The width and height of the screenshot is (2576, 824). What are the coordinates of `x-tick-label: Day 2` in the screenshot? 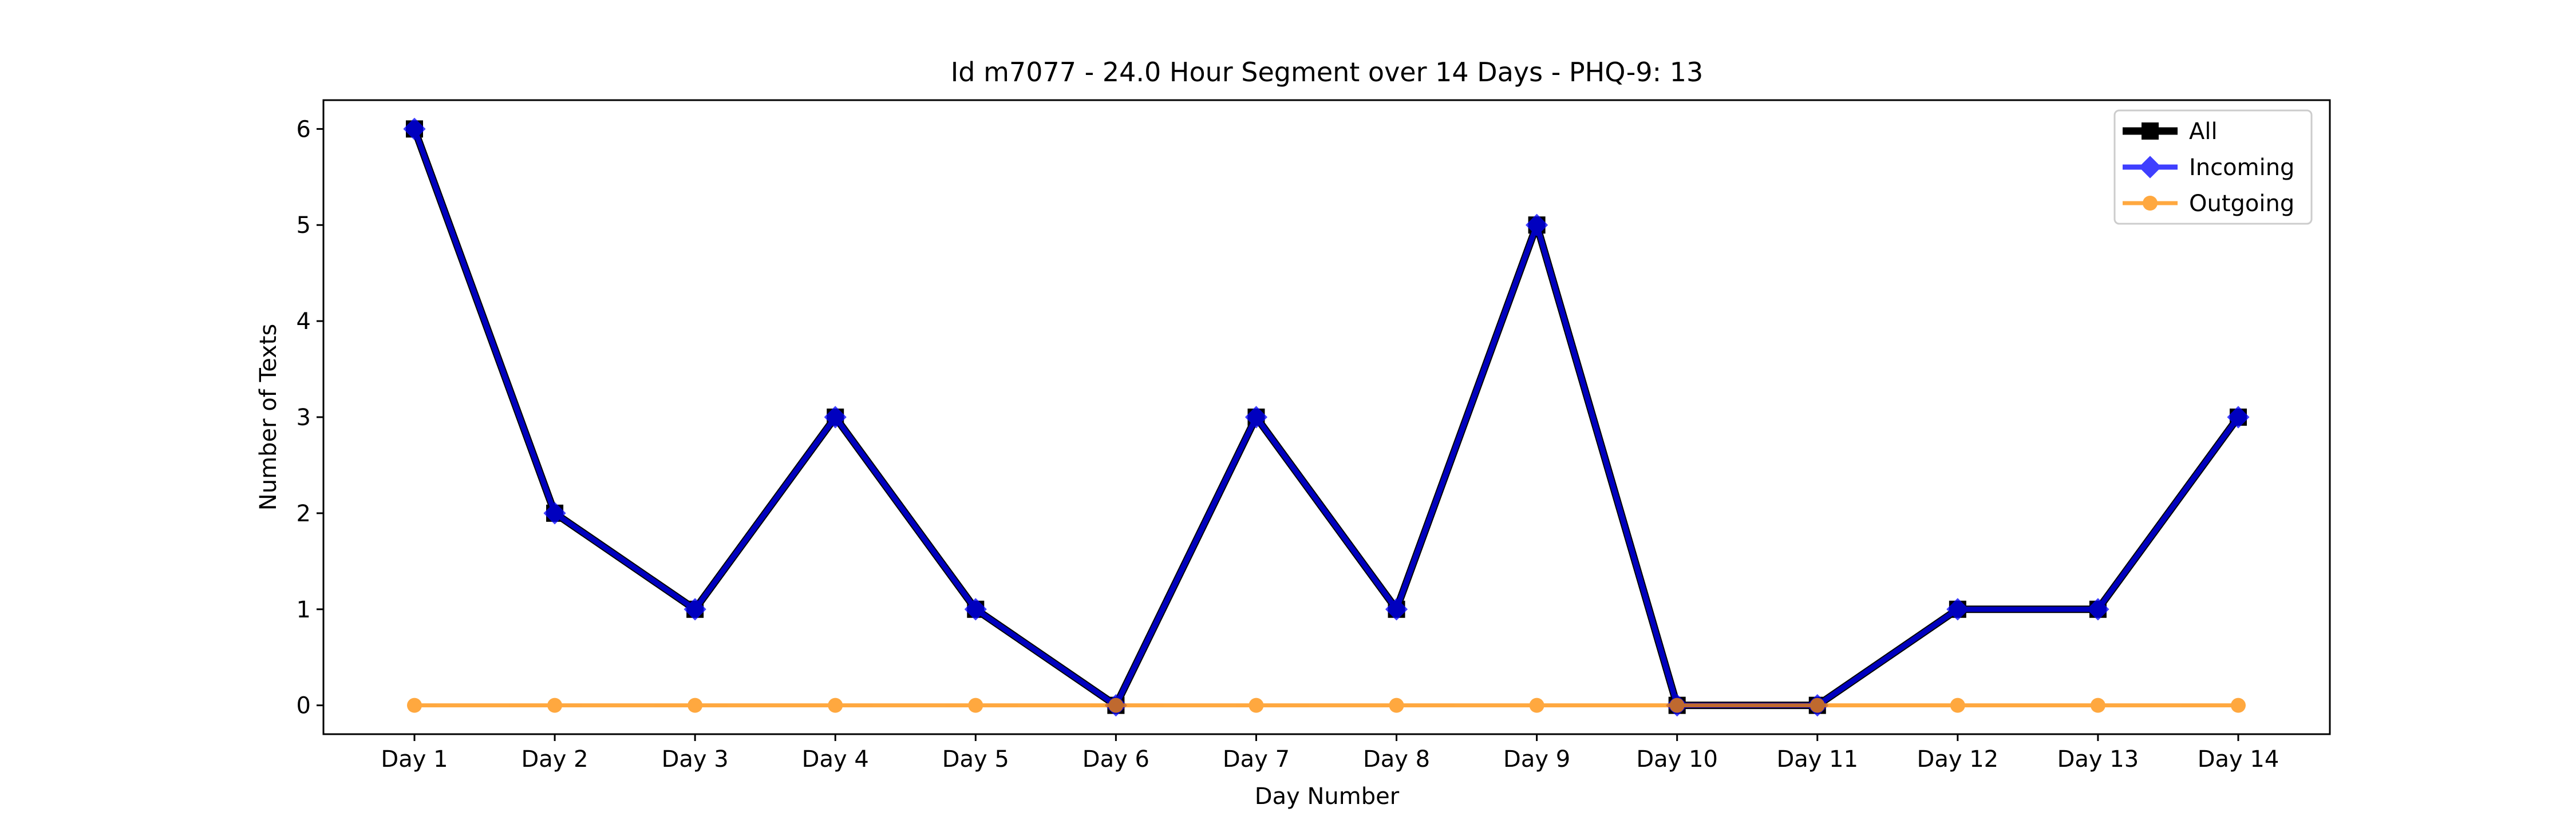 It's located at (554, 759).